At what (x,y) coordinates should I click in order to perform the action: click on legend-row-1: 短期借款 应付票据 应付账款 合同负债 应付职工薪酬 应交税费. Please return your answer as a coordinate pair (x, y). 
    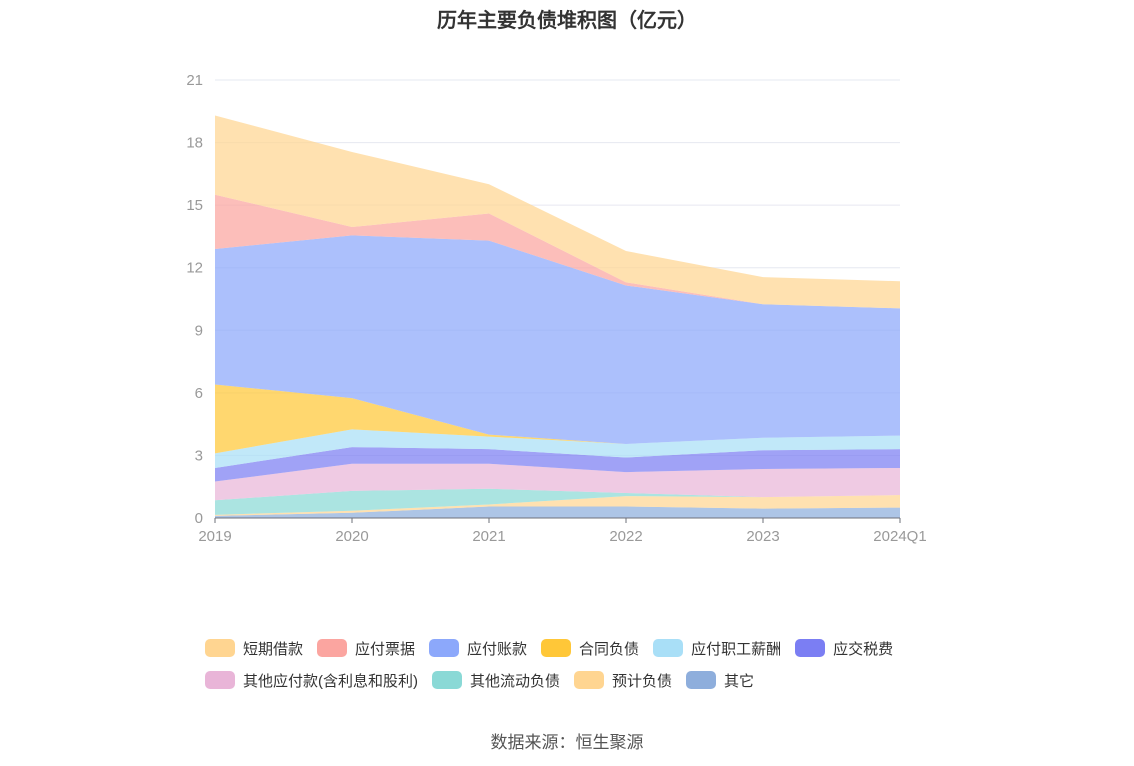
    Looking at the image, I should click on (585, 648).